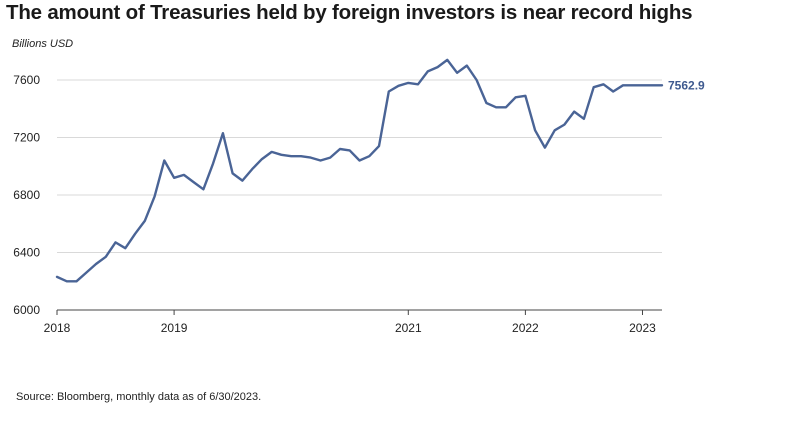 Image resolution: width=788 pixels, height=425 pixels. I want to click on x-tick-label: 2022, so click(525, 328).